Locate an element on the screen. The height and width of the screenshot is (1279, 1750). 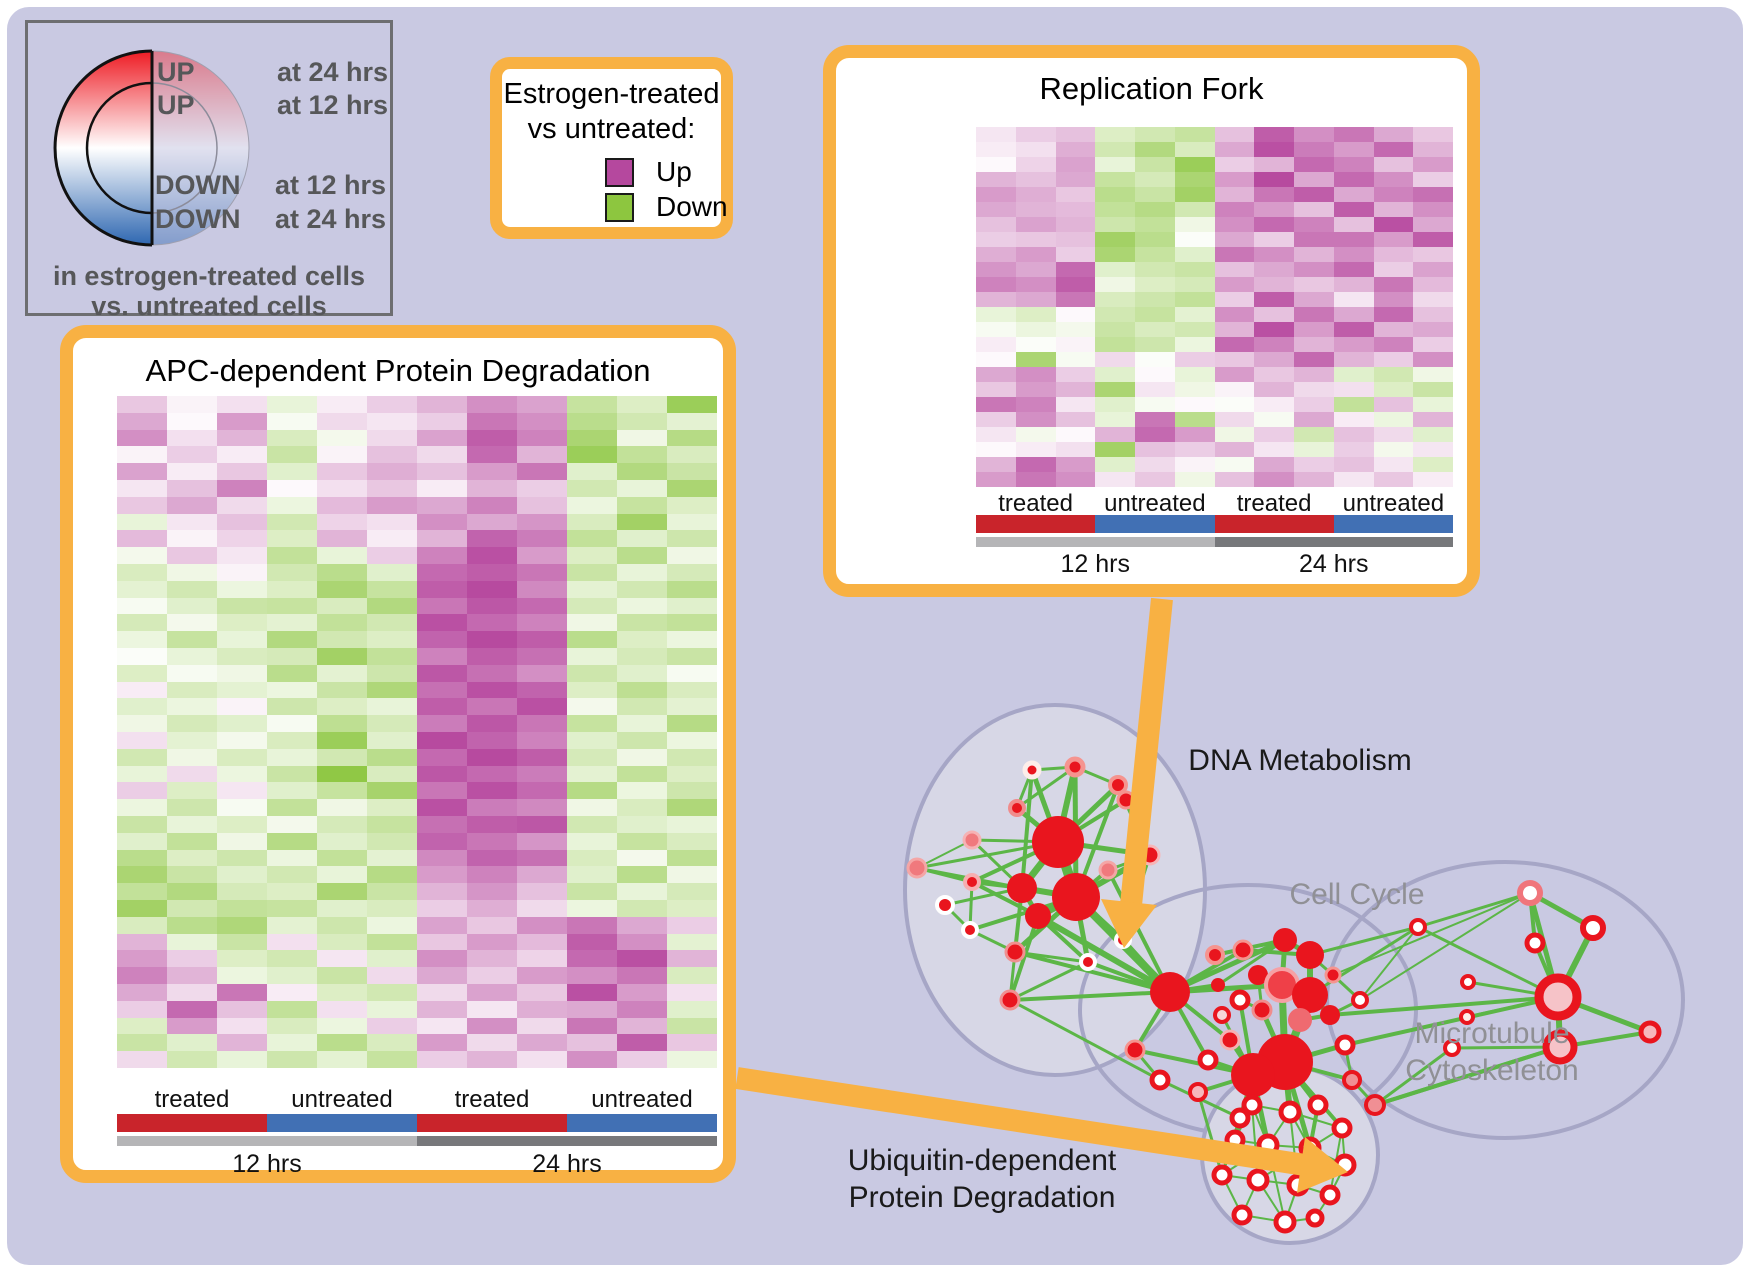
condition-bar is located at coordinates (1274, 524).